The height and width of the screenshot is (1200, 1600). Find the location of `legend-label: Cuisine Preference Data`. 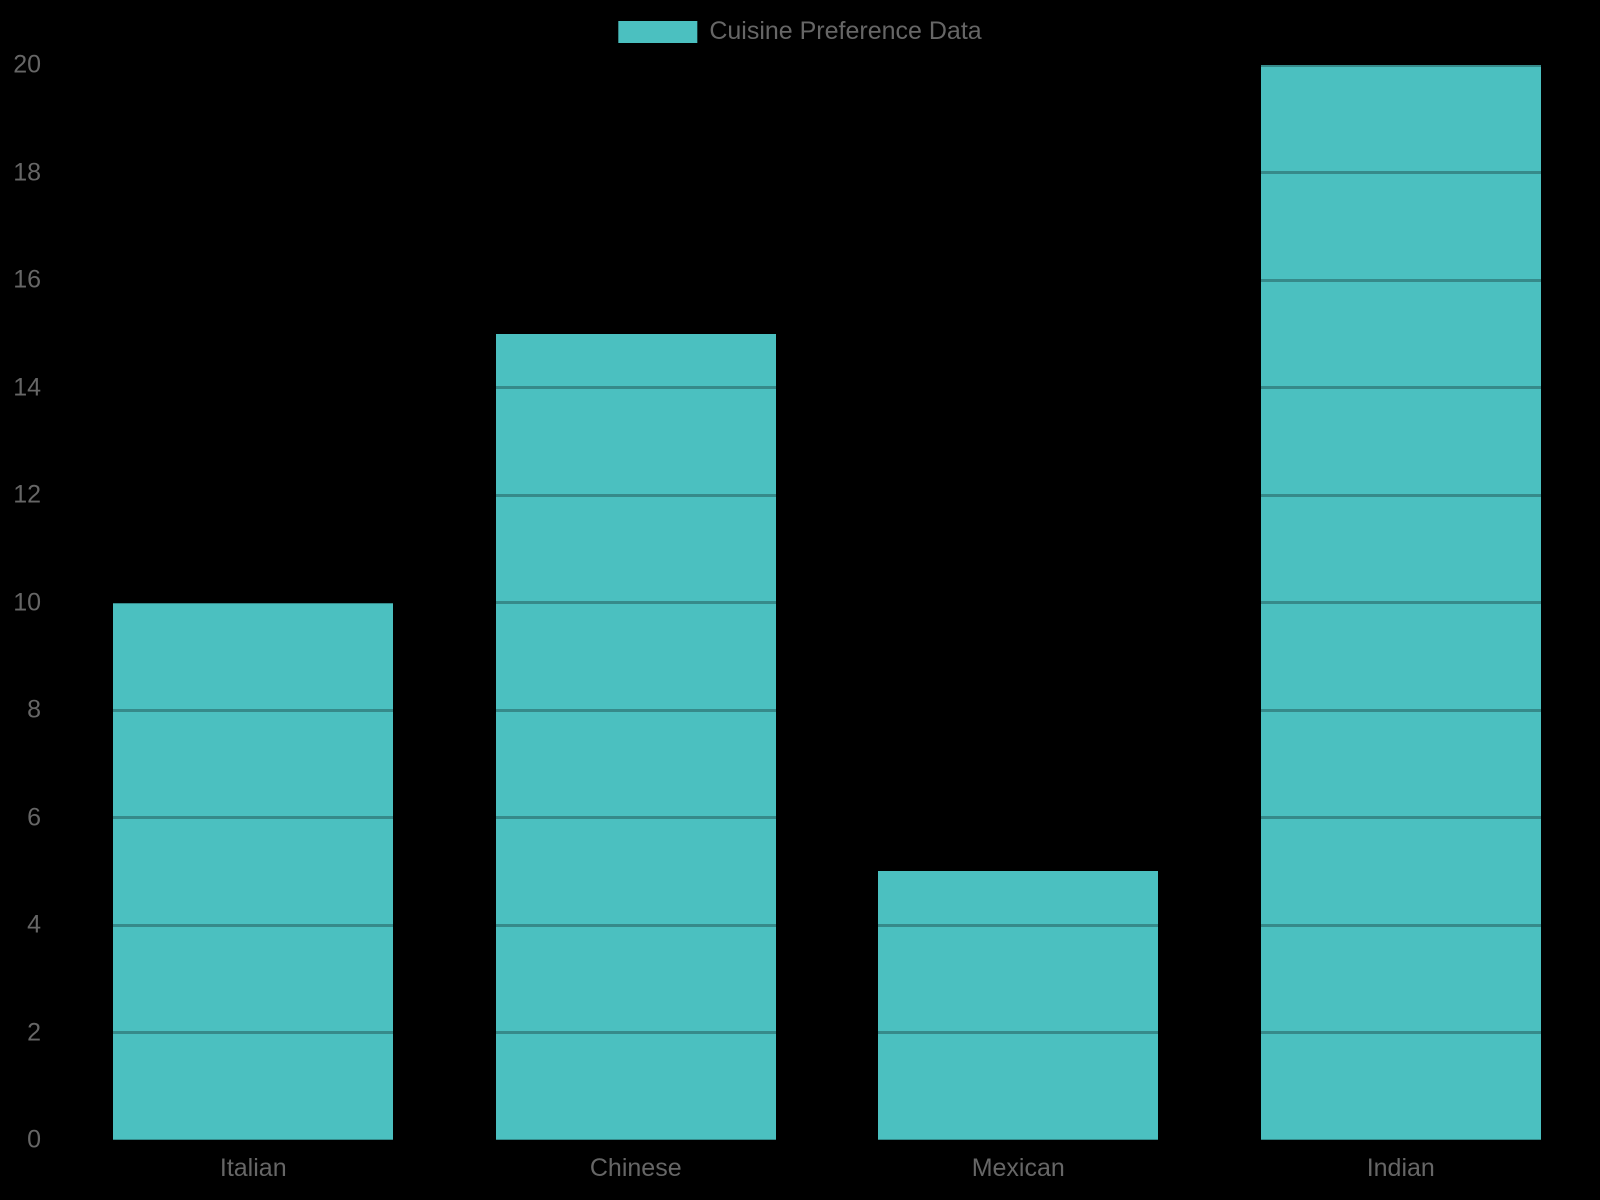

legend-label: Cuisine Preference Data is located at coordinates (845, 31).